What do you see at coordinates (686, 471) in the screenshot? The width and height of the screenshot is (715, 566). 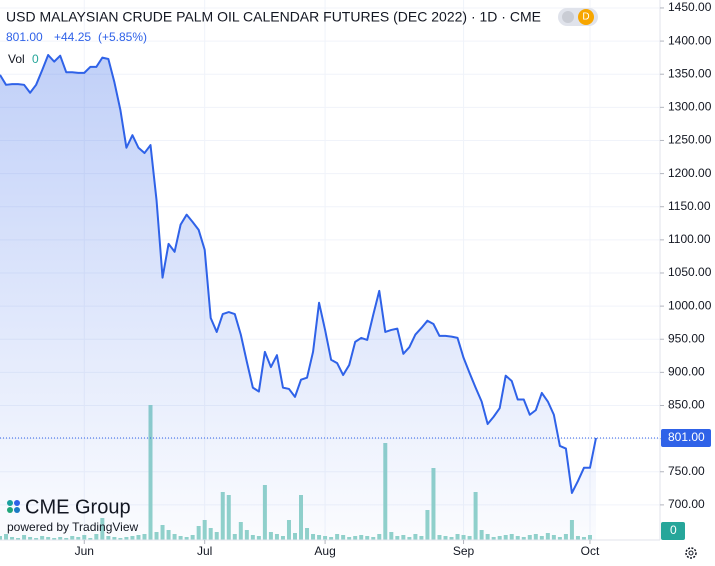 I see `y-tick-label: 750.00` at bounding box center [686, 471].